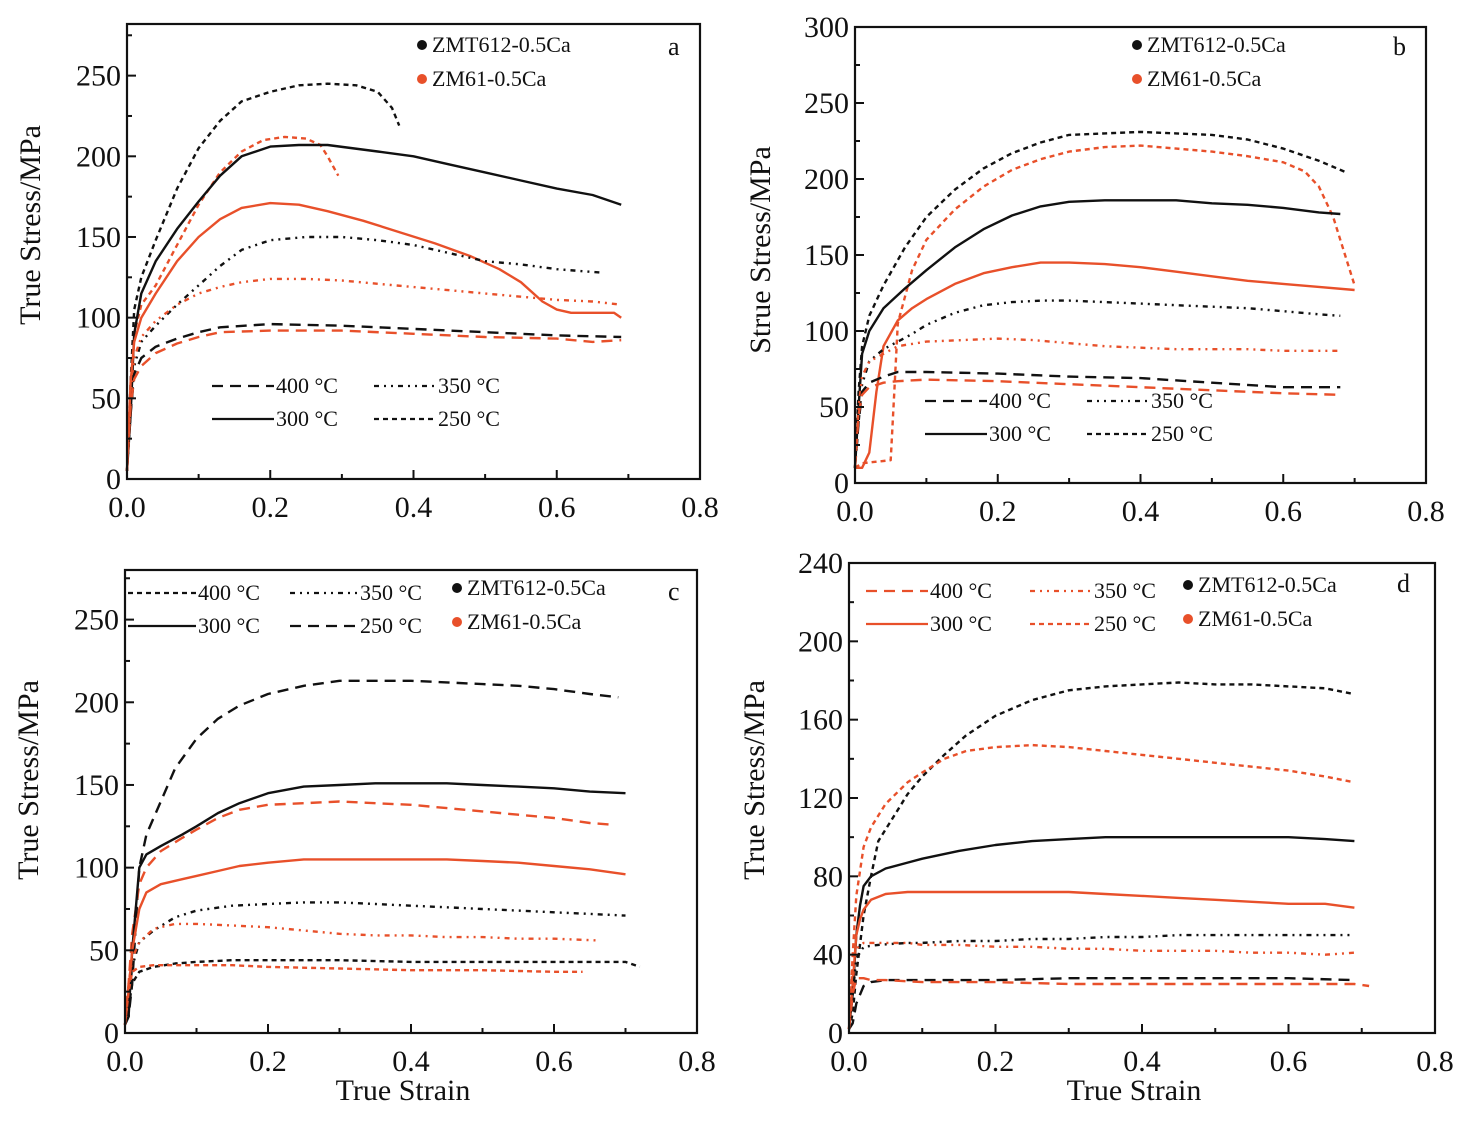  I want to click on panel-letter: b, so click(1399, 46).